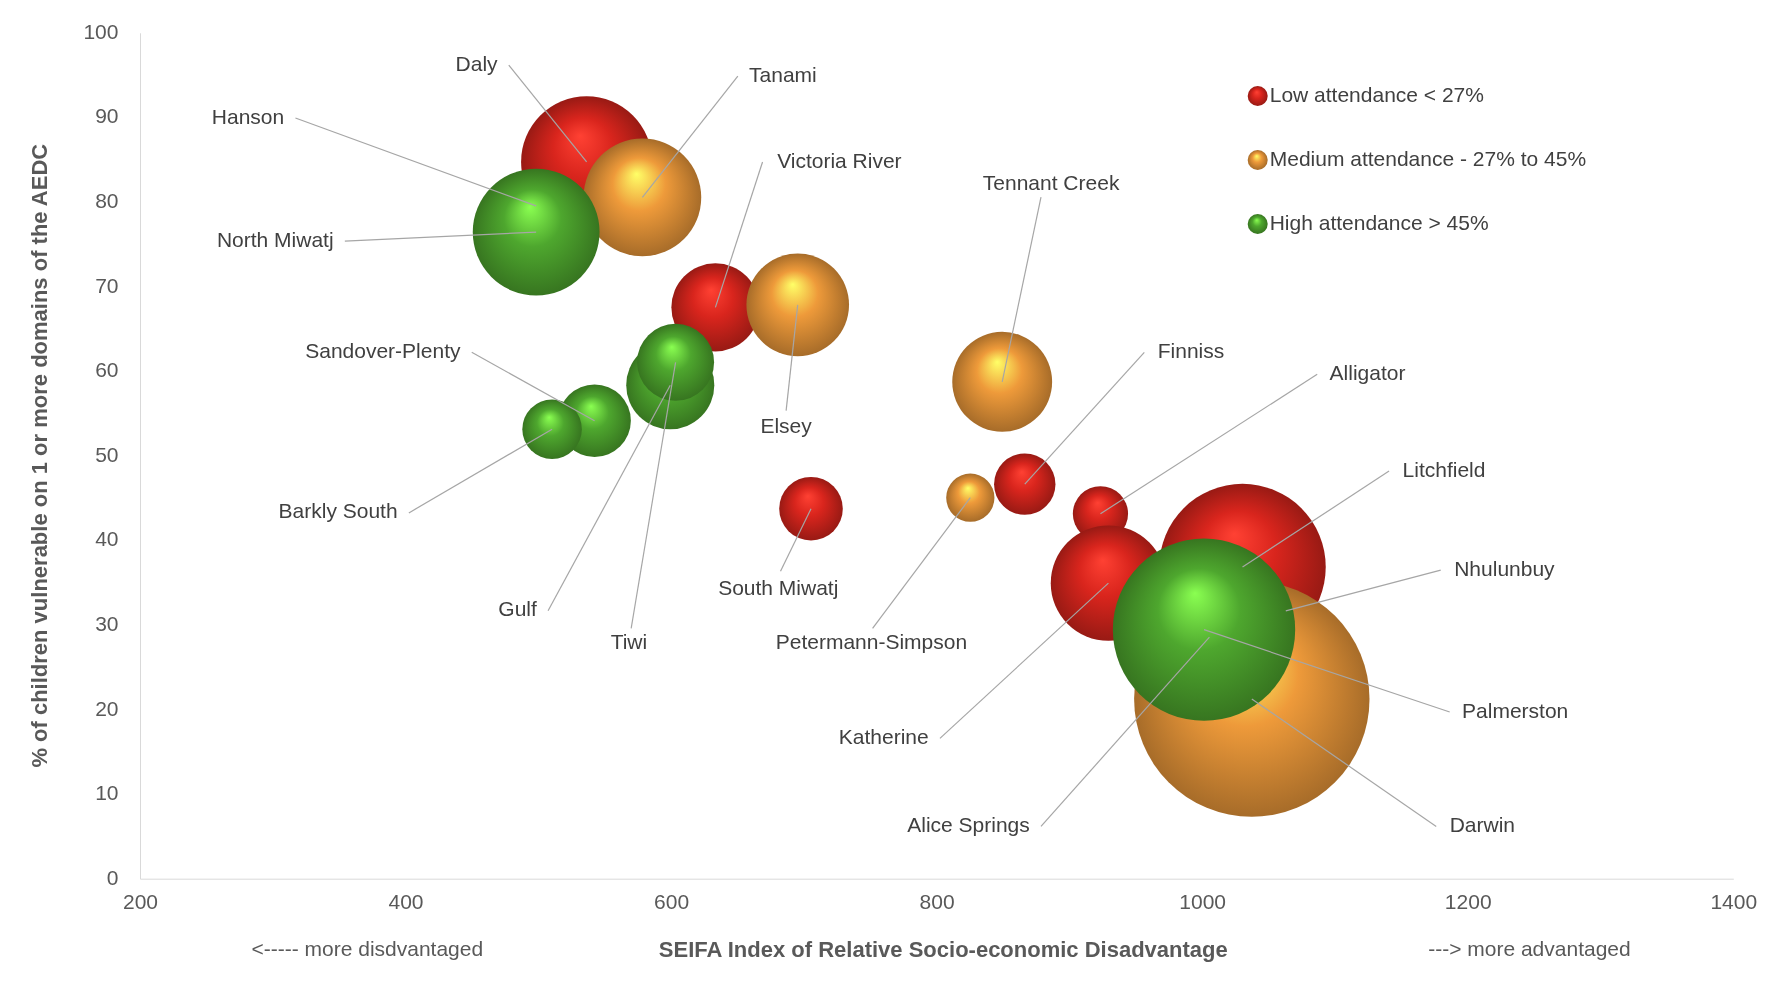  I want to click on x-tick-label: 600, so click(672, 902).